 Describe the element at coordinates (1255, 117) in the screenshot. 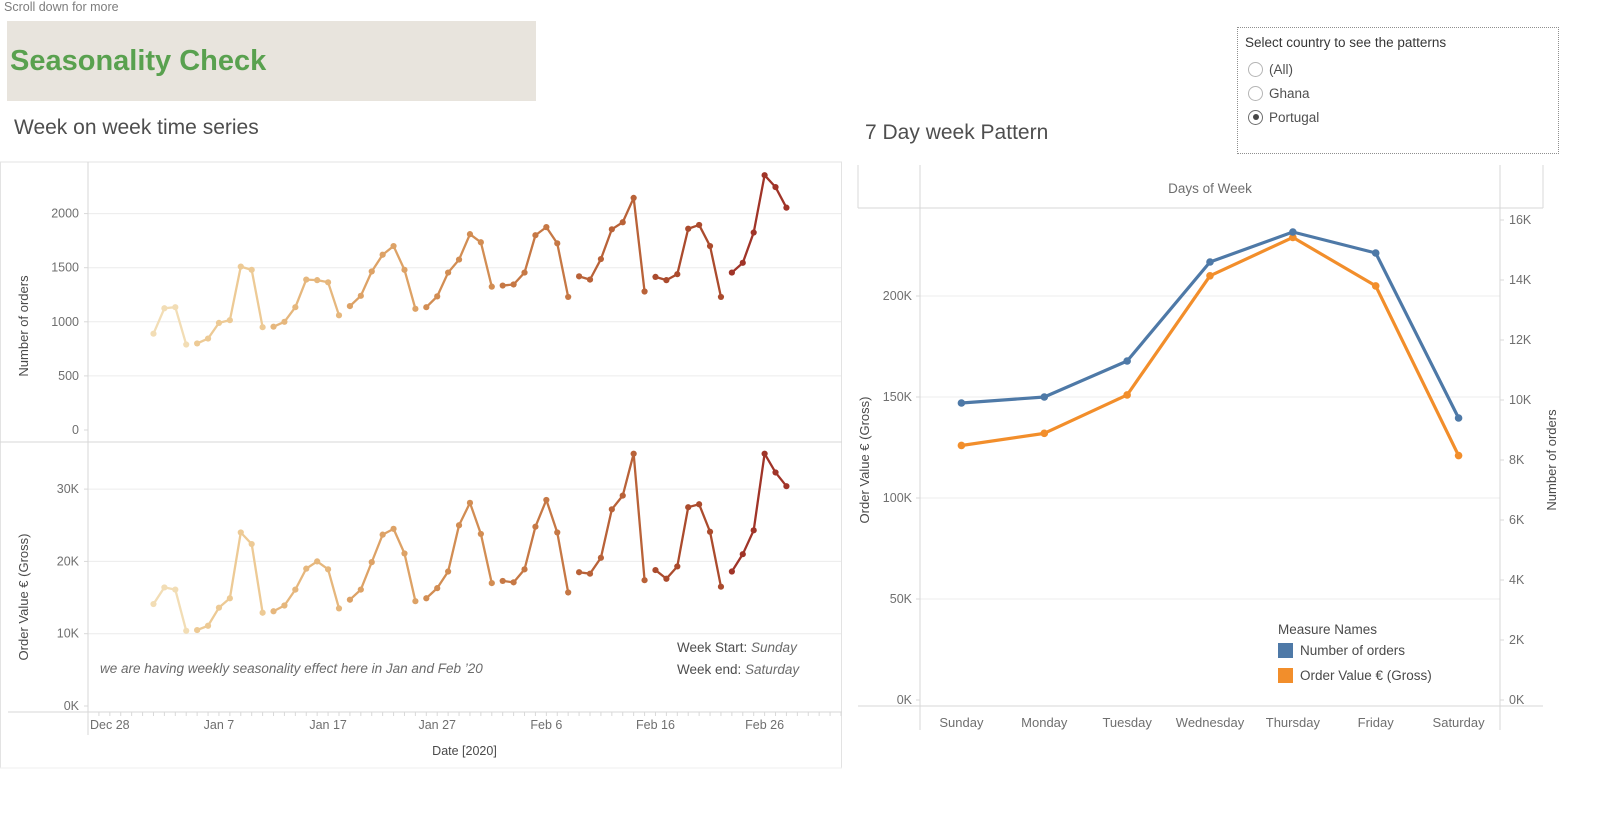

I see `radio-selected-icon` at that location.